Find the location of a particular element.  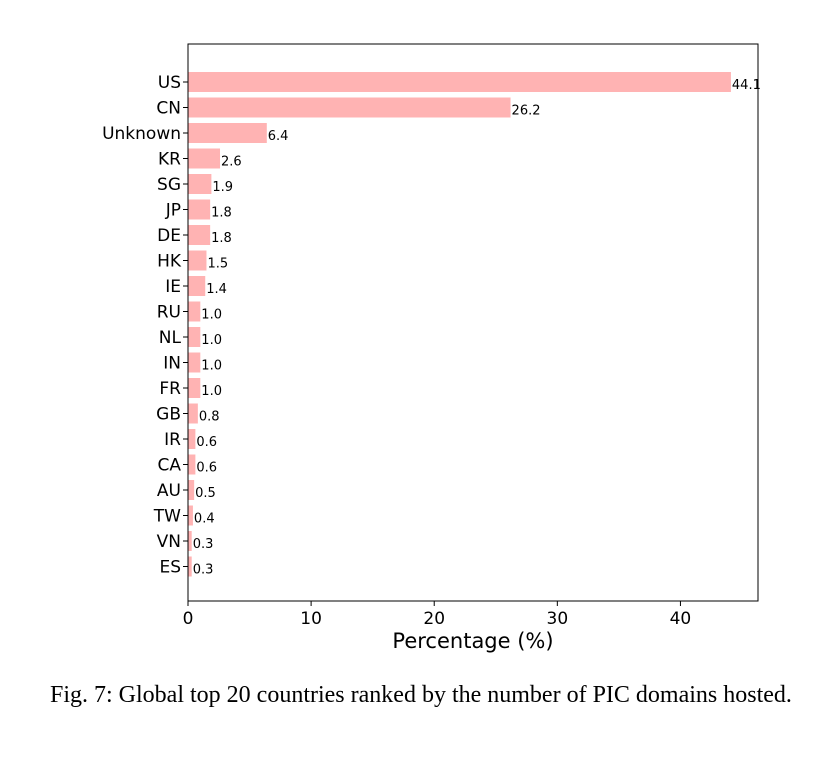

y-tick-label: IE is located at coordinates (173, 287).